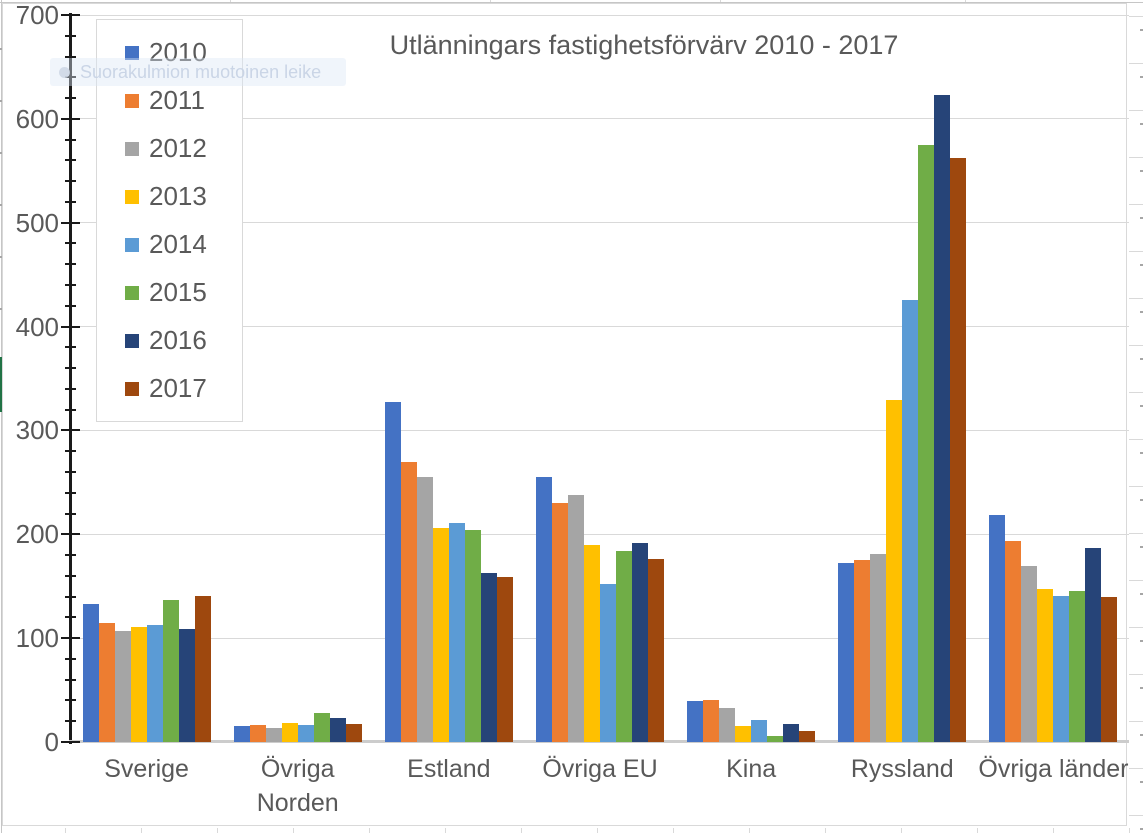 The height and width of the screenshot is (833, 1143). I want to click on bar-2014-övriga-länder, so click(1061, 669).